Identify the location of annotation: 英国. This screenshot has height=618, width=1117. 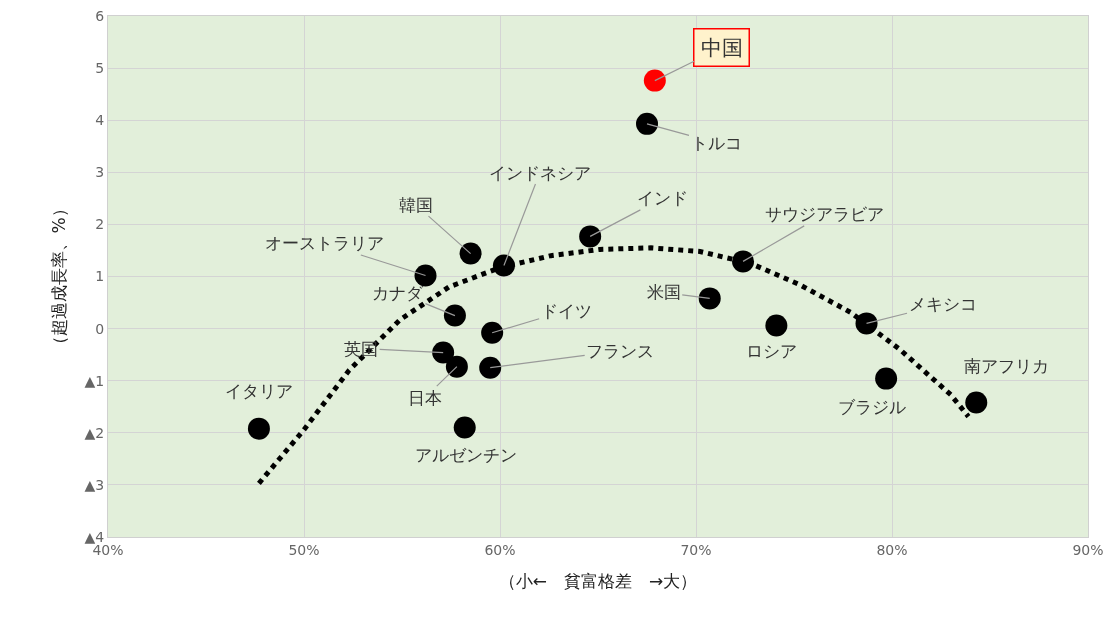
(361, 349).